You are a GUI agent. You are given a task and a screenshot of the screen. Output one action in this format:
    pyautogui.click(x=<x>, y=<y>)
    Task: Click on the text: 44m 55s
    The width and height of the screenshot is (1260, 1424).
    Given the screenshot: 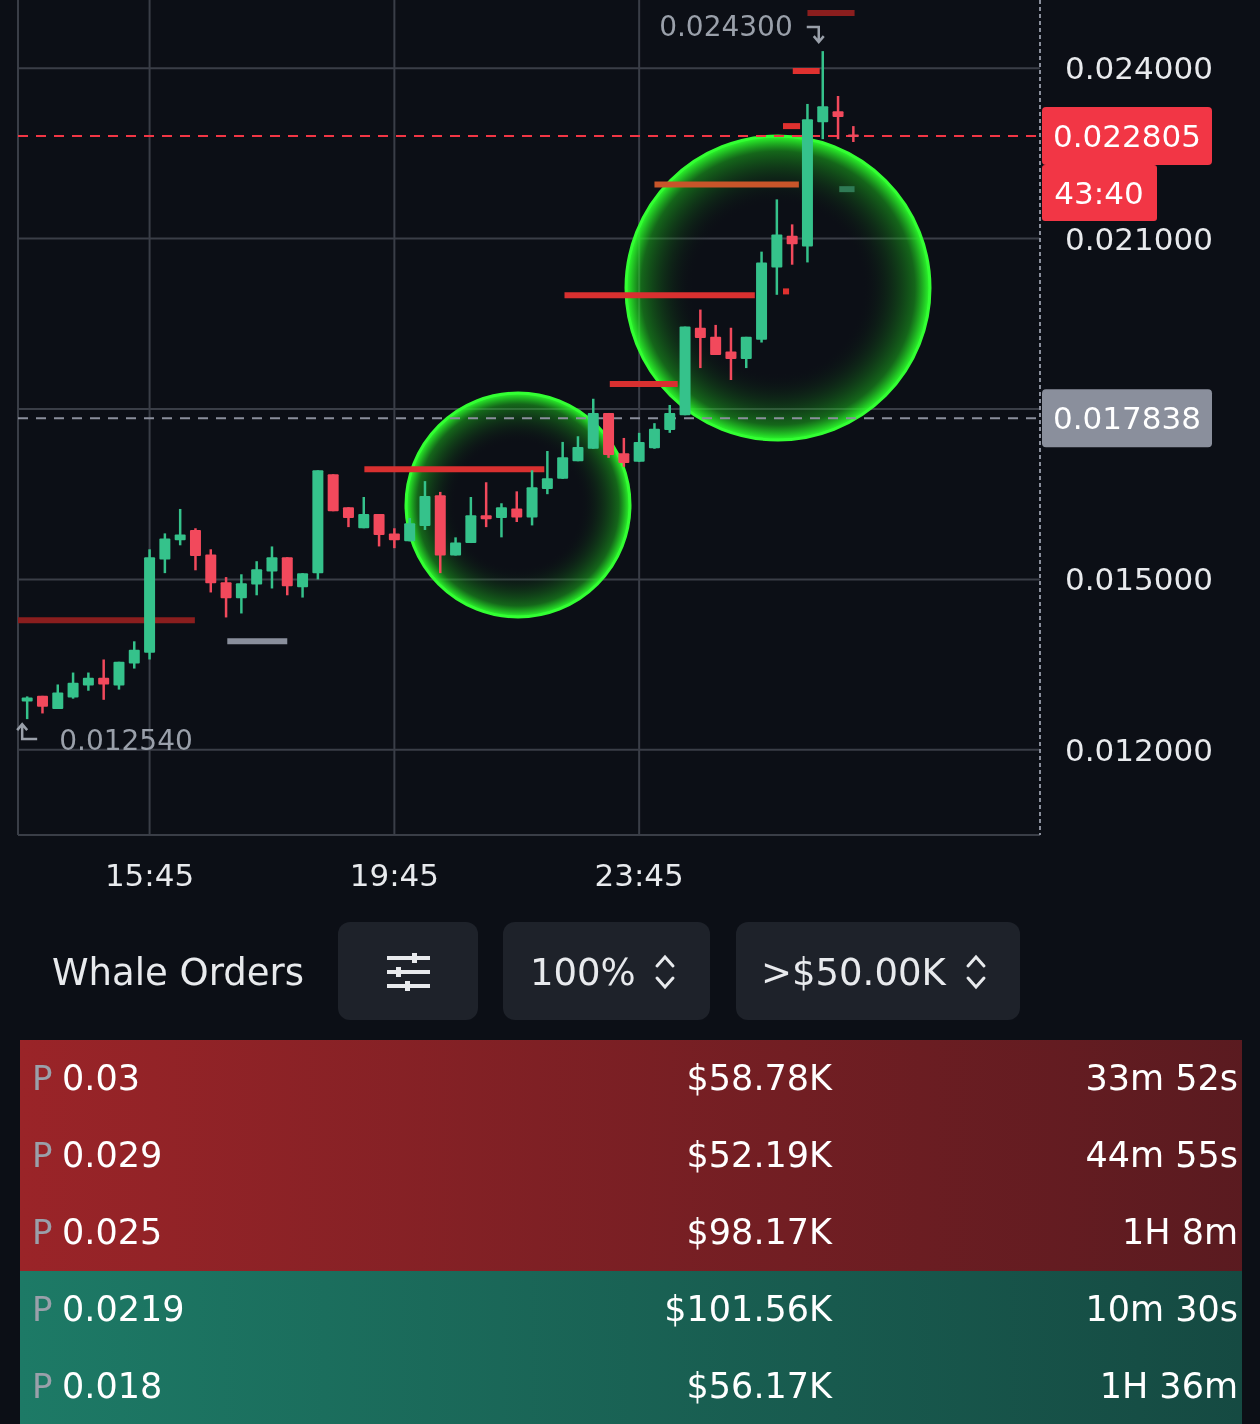 What is the action you would take?
    pyautogui.click(x=1161, y=1155)
    